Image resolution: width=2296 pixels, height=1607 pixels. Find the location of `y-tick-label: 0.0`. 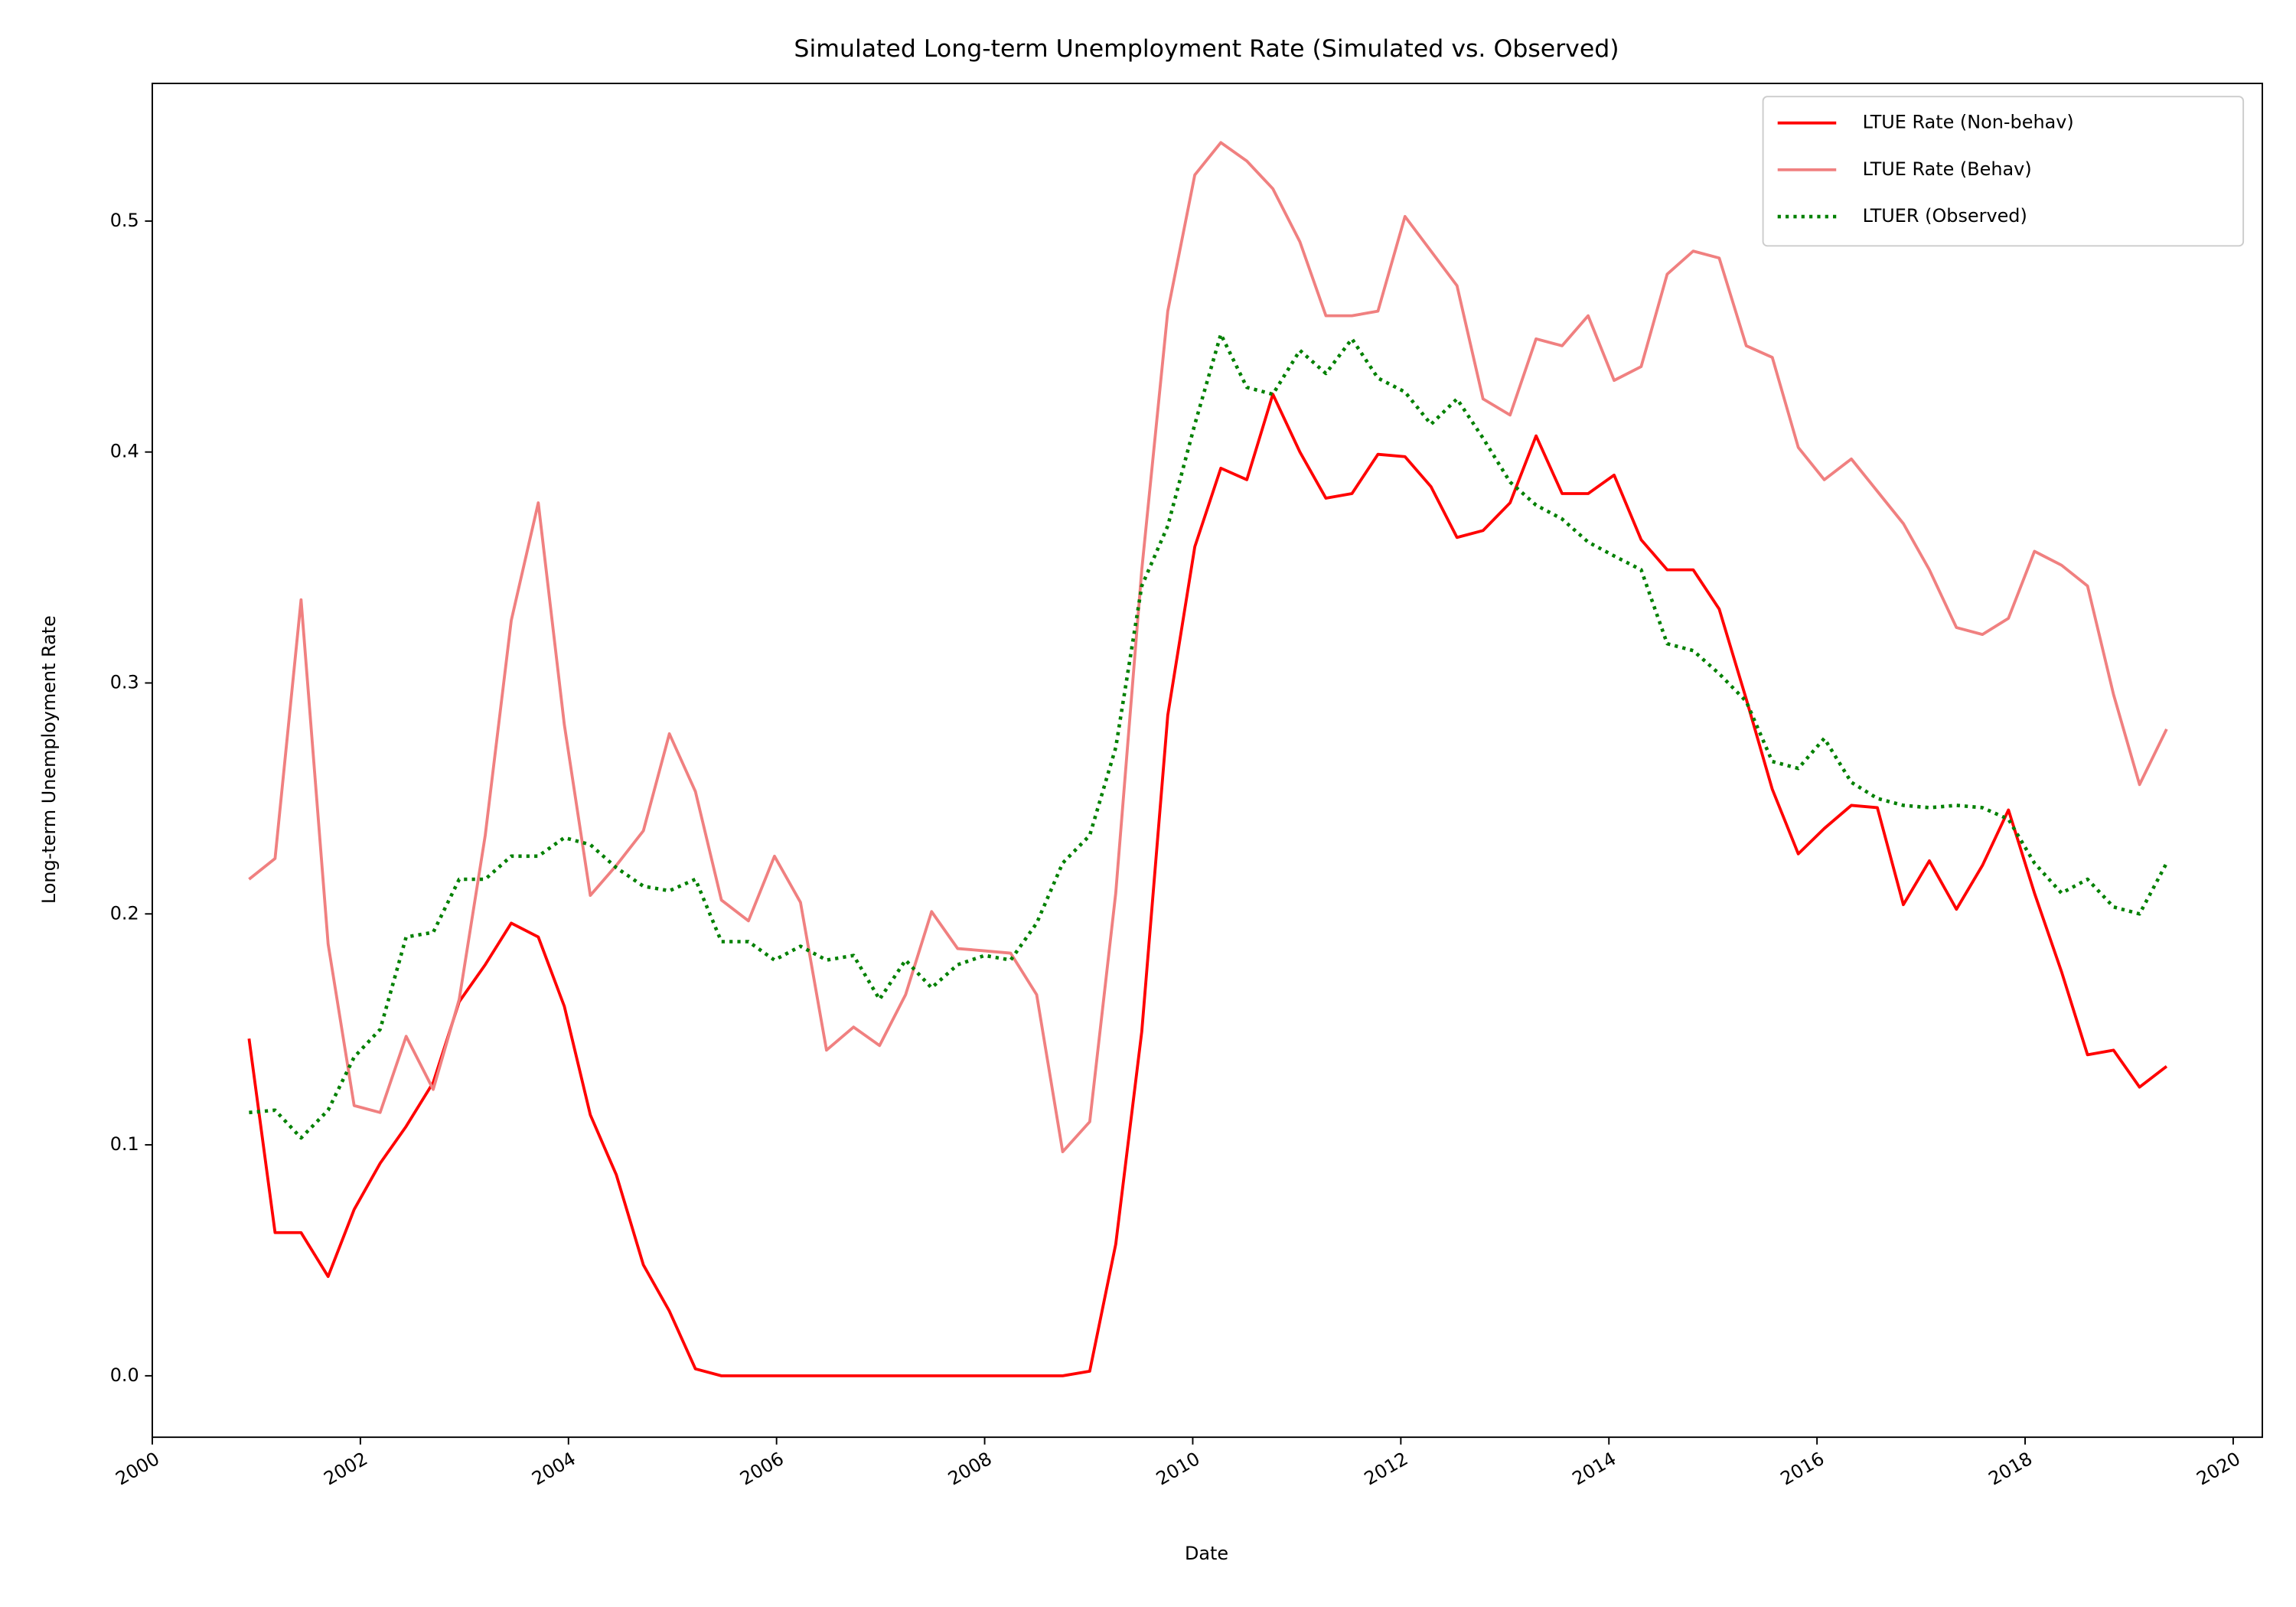

y-tick-label: 0.0 is located at coordinates (124, 1375).